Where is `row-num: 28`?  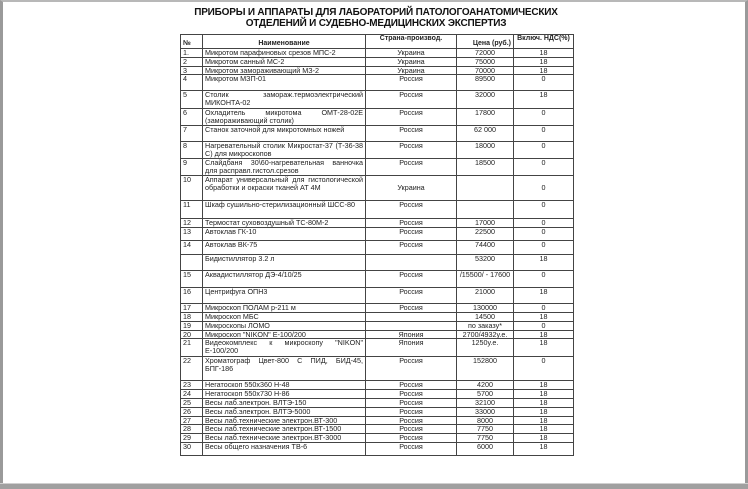 row-num: 28 is located at coordinates (191, 429).